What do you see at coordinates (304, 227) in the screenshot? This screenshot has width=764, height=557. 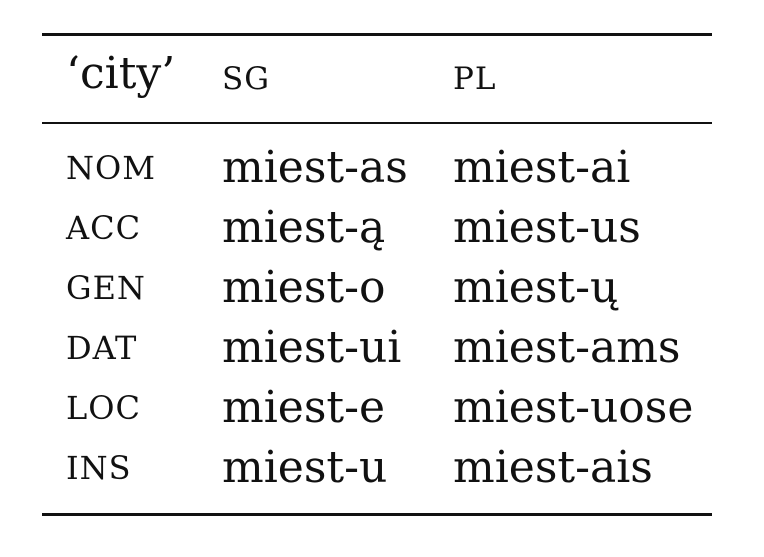 I see `singular-form: miest-ą` at bounding box center [304, 227].